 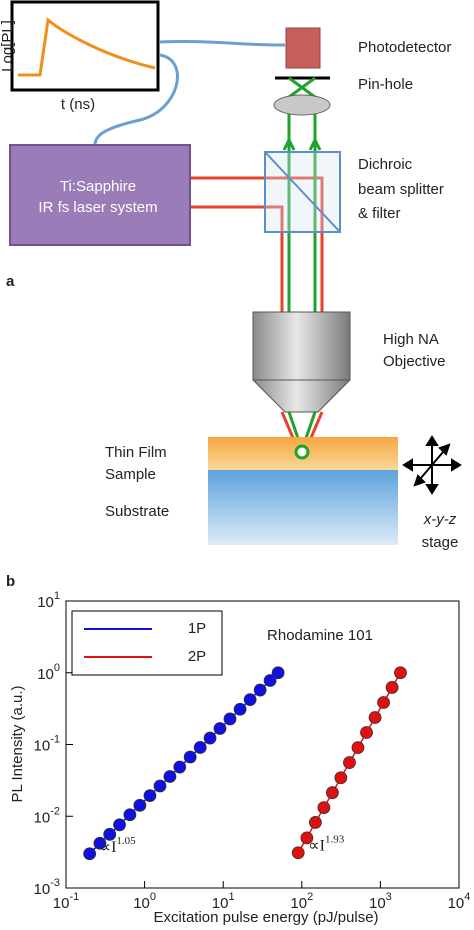 I want to click on focal-spot, so click(x=302, y=452).